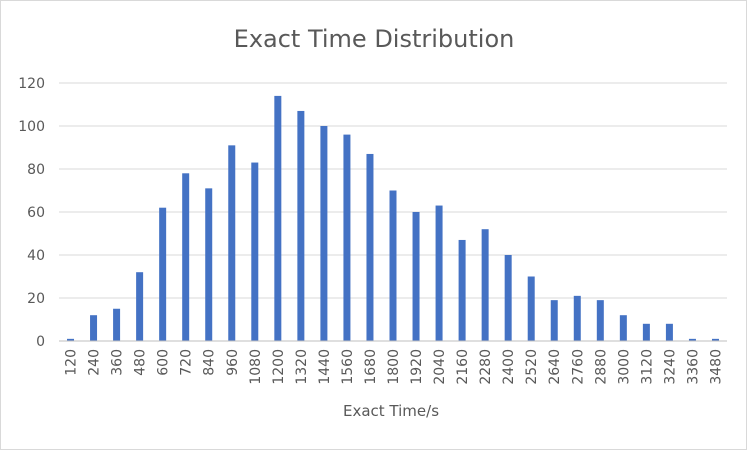 The image size is (747, 450). What do you see at coordinates (256, 367) in the screenshot?
I see `x-tick-label: 1080` at bounding box center [256, 367].